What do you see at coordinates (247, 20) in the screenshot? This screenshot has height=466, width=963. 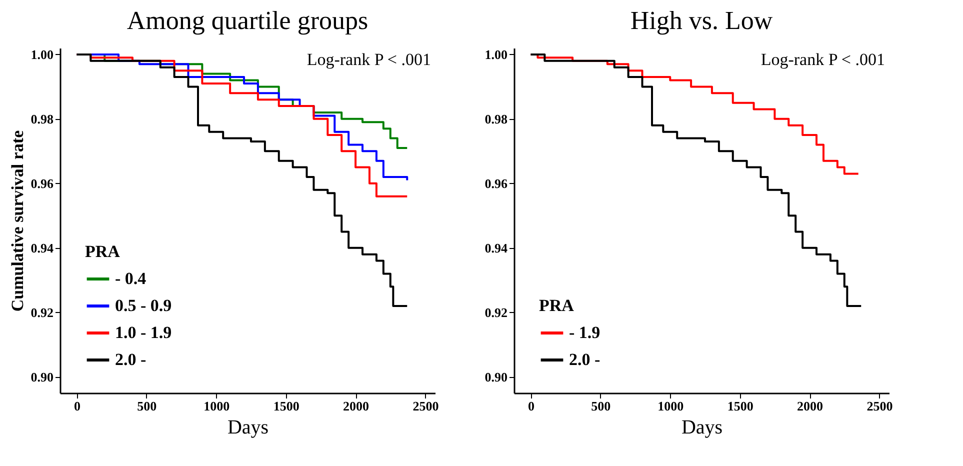 I see `chart-title: Among quartile groups` at bounding box center [247, 20].